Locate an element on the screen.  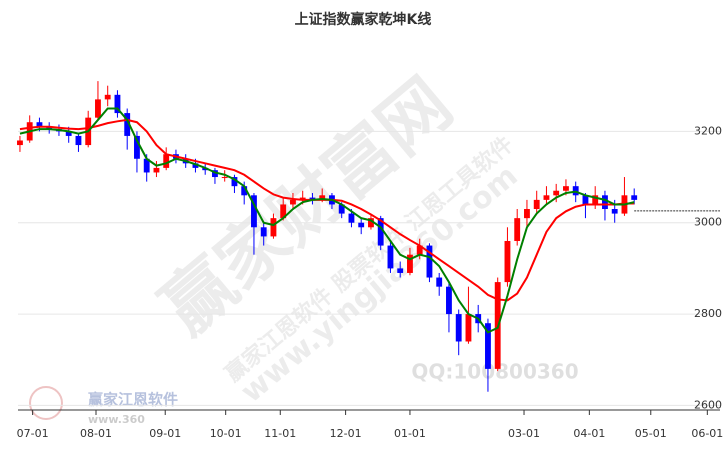
x-tick-label: 01-01 is located at coordinates (410, 433).